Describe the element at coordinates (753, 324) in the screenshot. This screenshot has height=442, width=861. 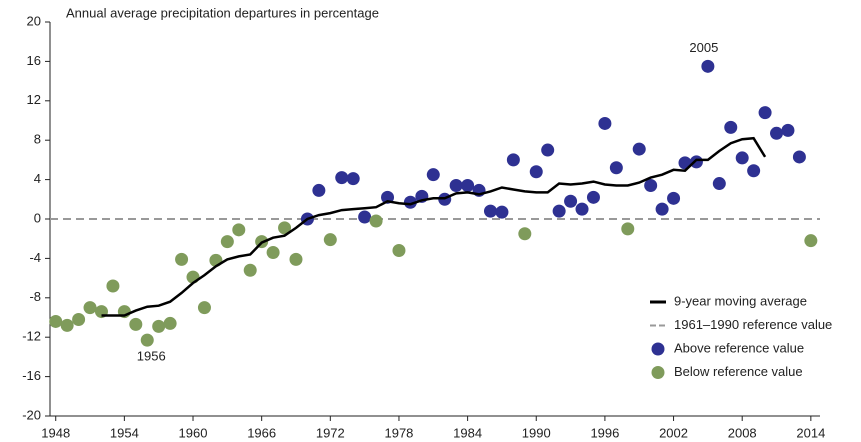
I see `legend-label: 1961–1990 reference value` at that location.